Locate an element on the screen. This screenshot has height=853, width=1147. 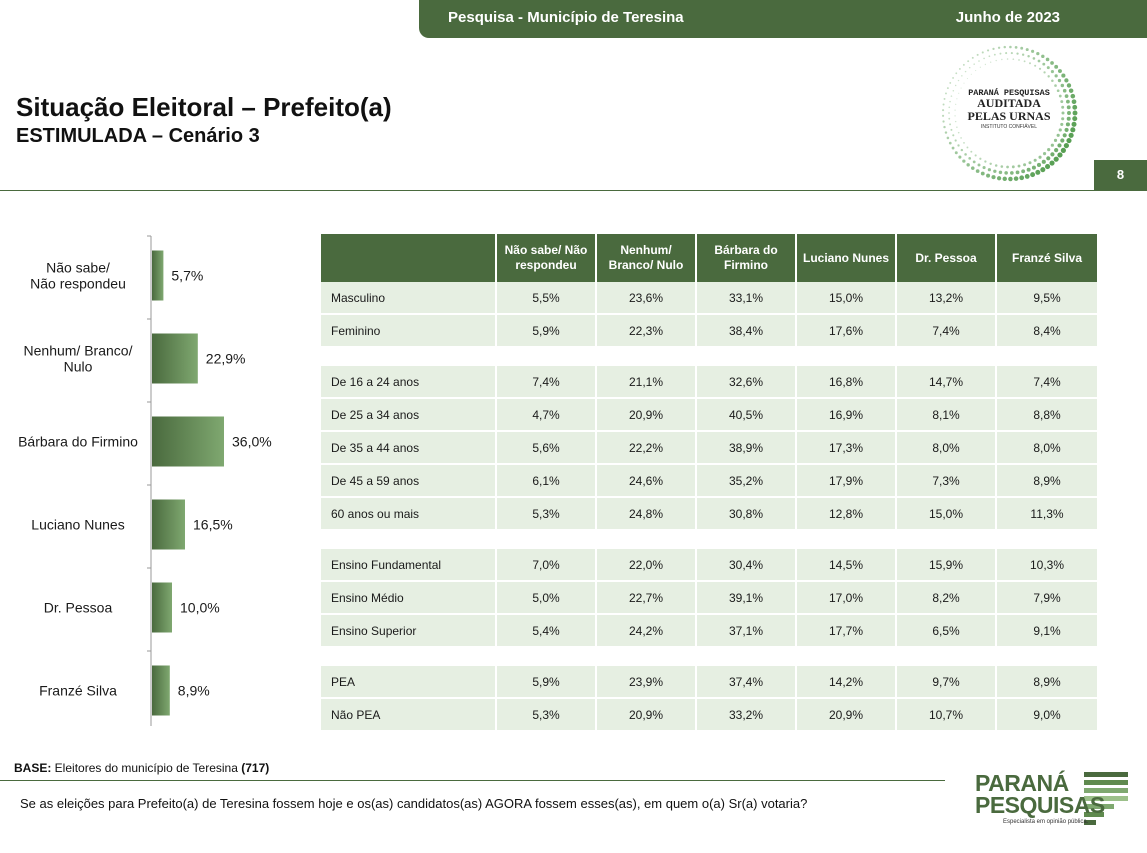
row-label: 60 anos ou mais is located at coordinates (409, 514).